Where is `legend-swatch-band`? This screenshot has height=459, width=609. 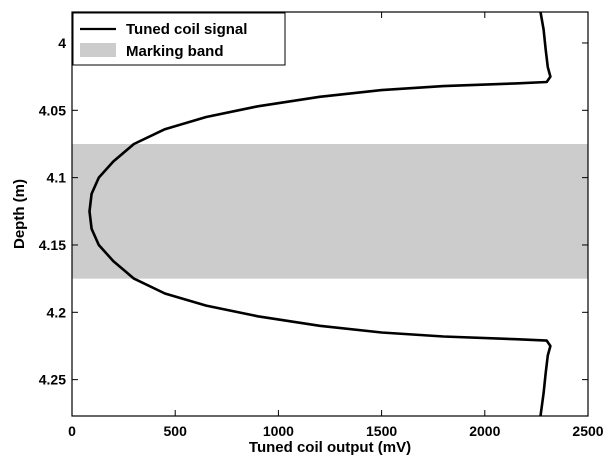 legend-swatch-band is located at coordinates (98, 50).